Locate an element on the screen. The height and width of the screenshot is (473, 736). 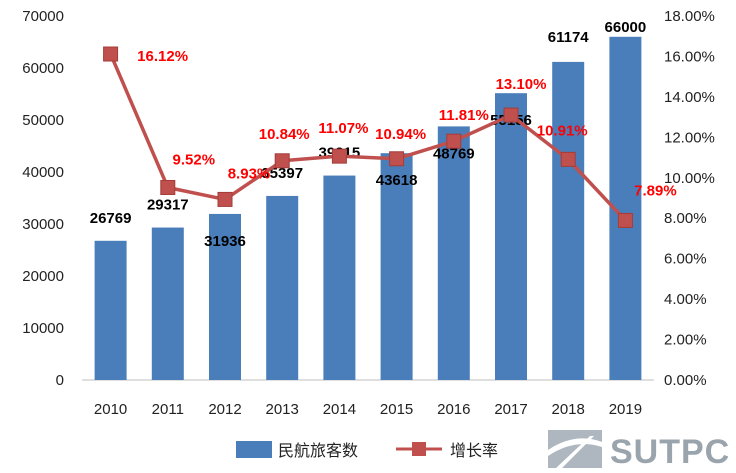
x-axis: 2010 2011 2012 2013 2014 2015 2016 2017 2018 2019 is located at coordinates (368, 398).